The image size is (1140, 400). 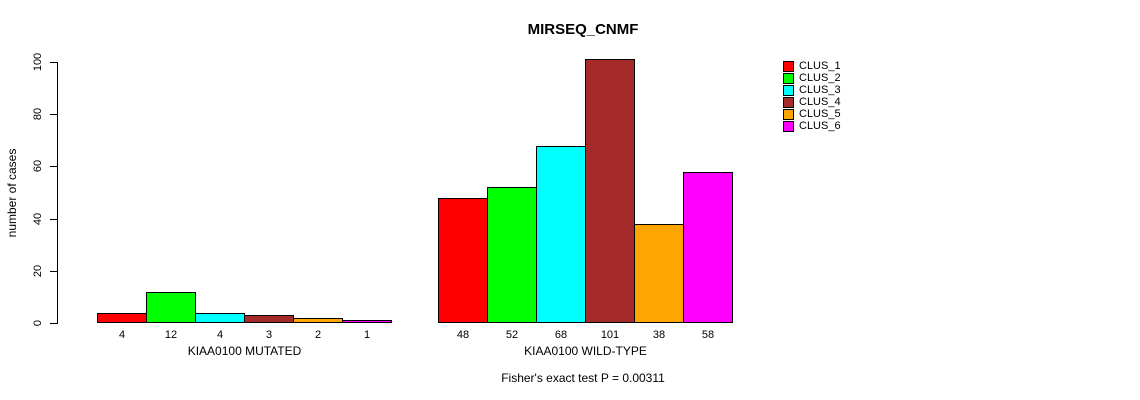 I want to click on y-tick-label: 40, so click(x=38, y=219).